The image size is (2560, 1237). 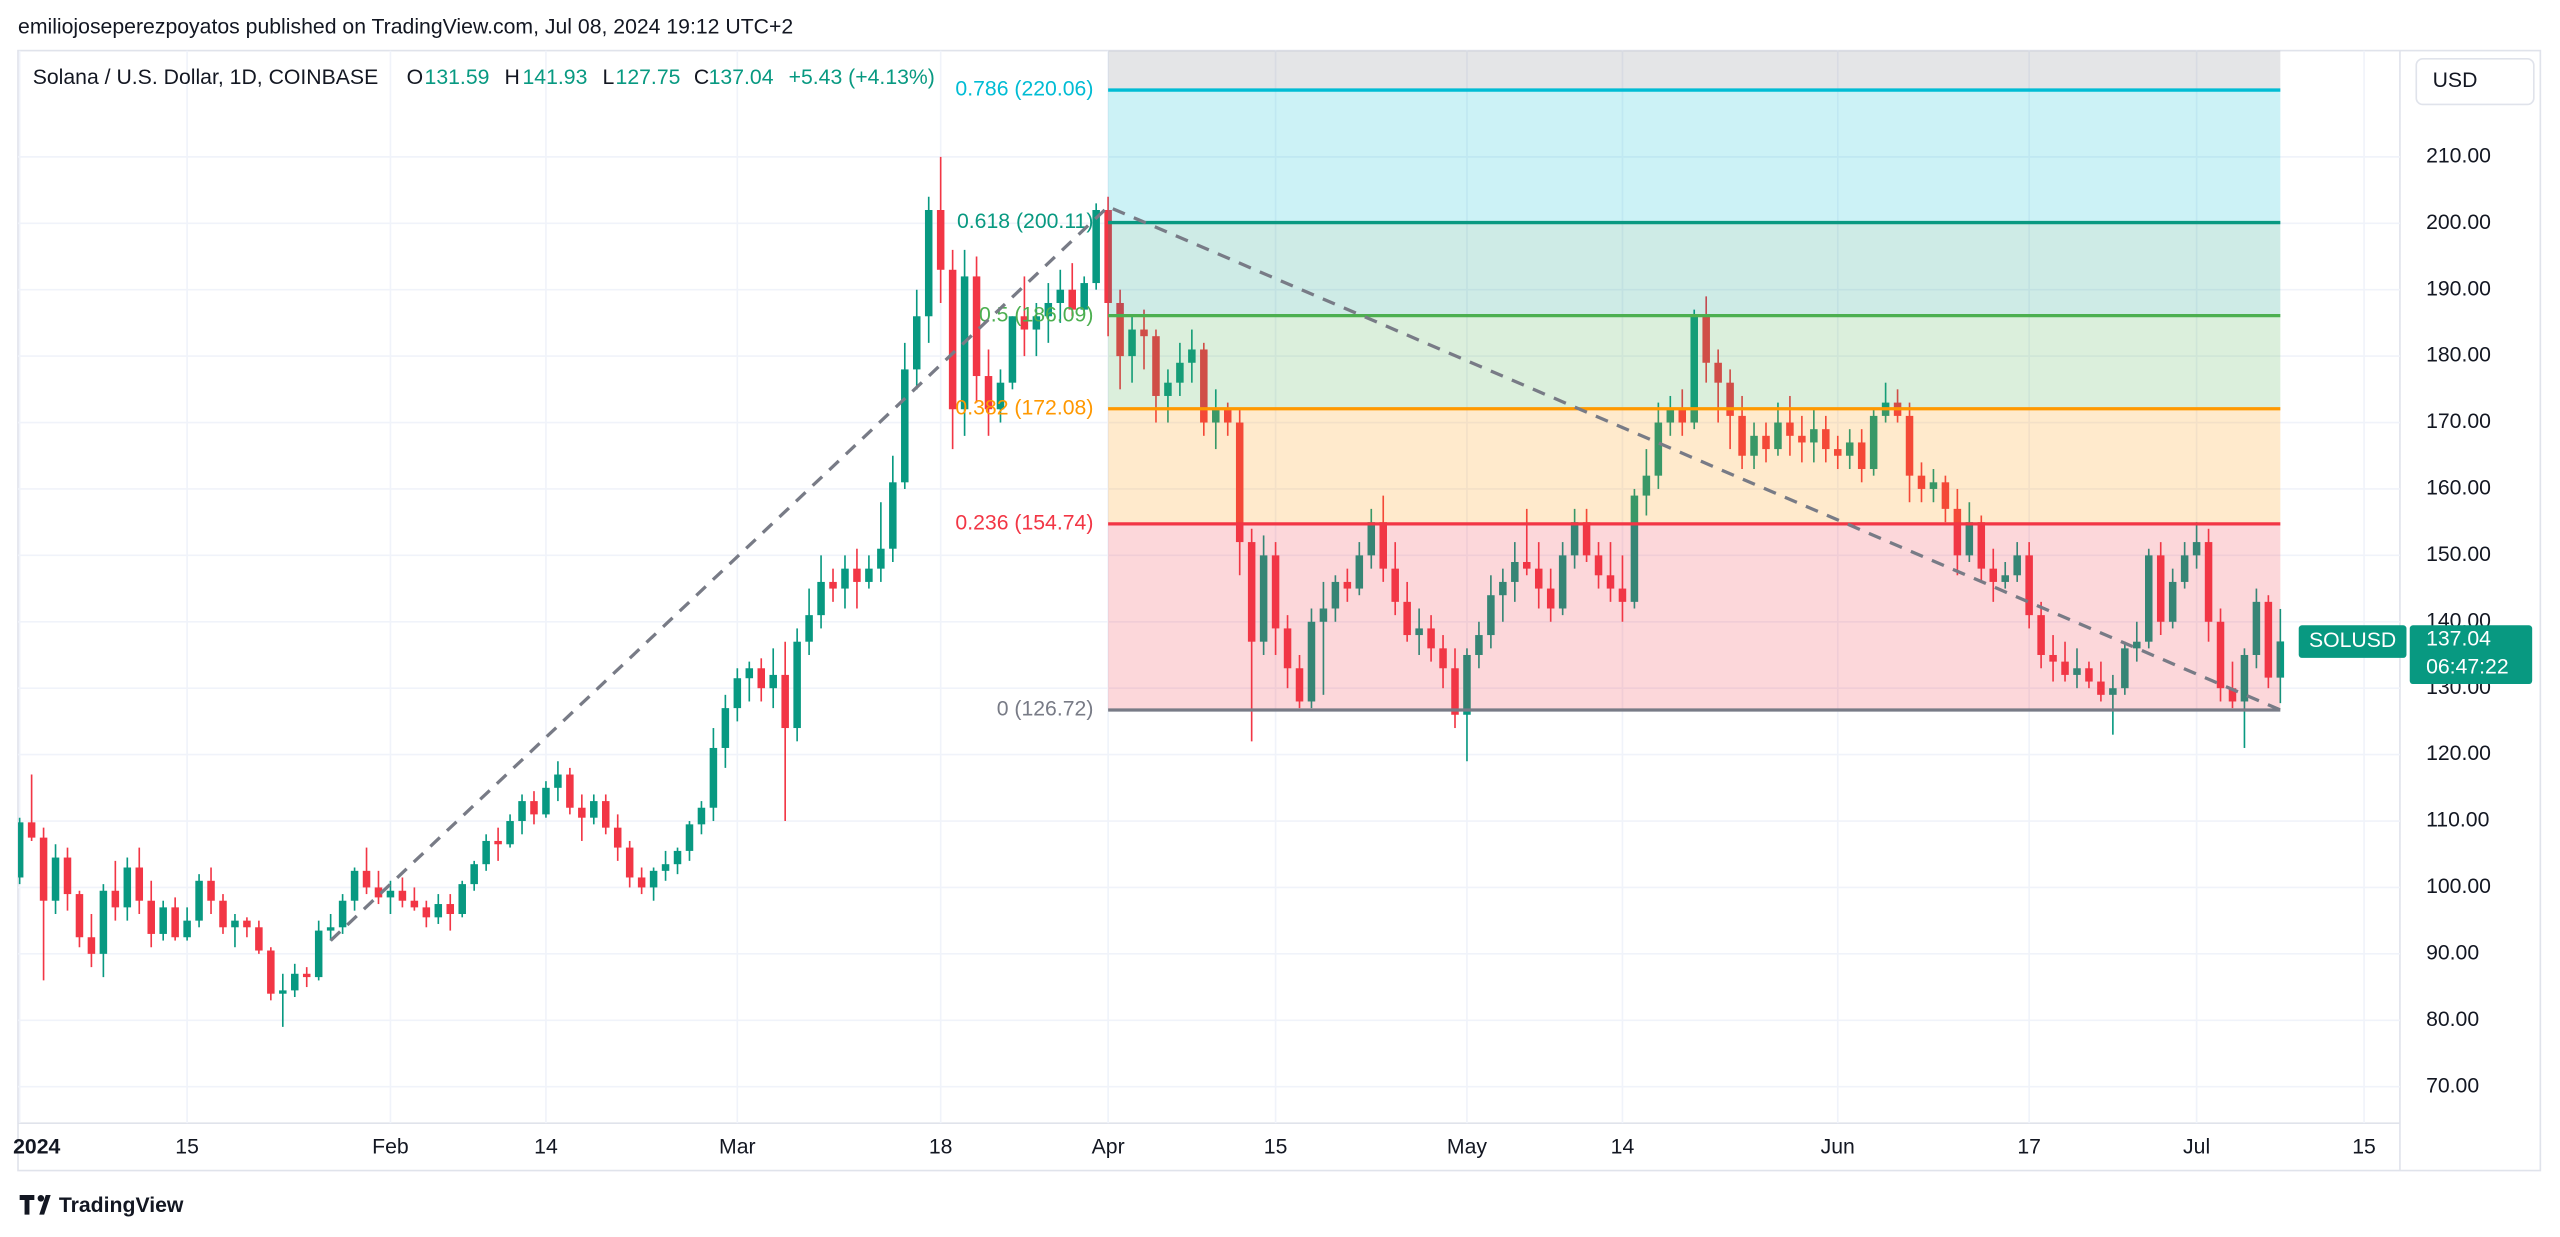 I want to click on ticker: SOLUSD, so click(x=2352, y=640).